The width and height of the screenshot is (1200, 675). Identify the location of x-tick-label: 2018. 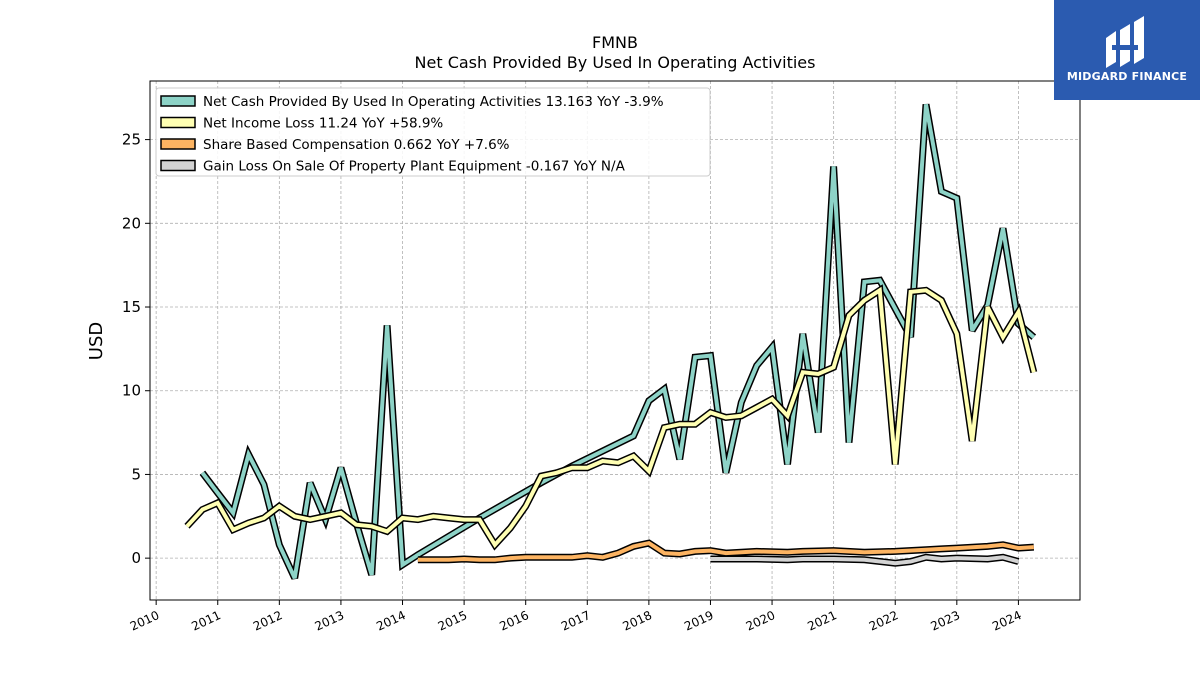
(638, 621).